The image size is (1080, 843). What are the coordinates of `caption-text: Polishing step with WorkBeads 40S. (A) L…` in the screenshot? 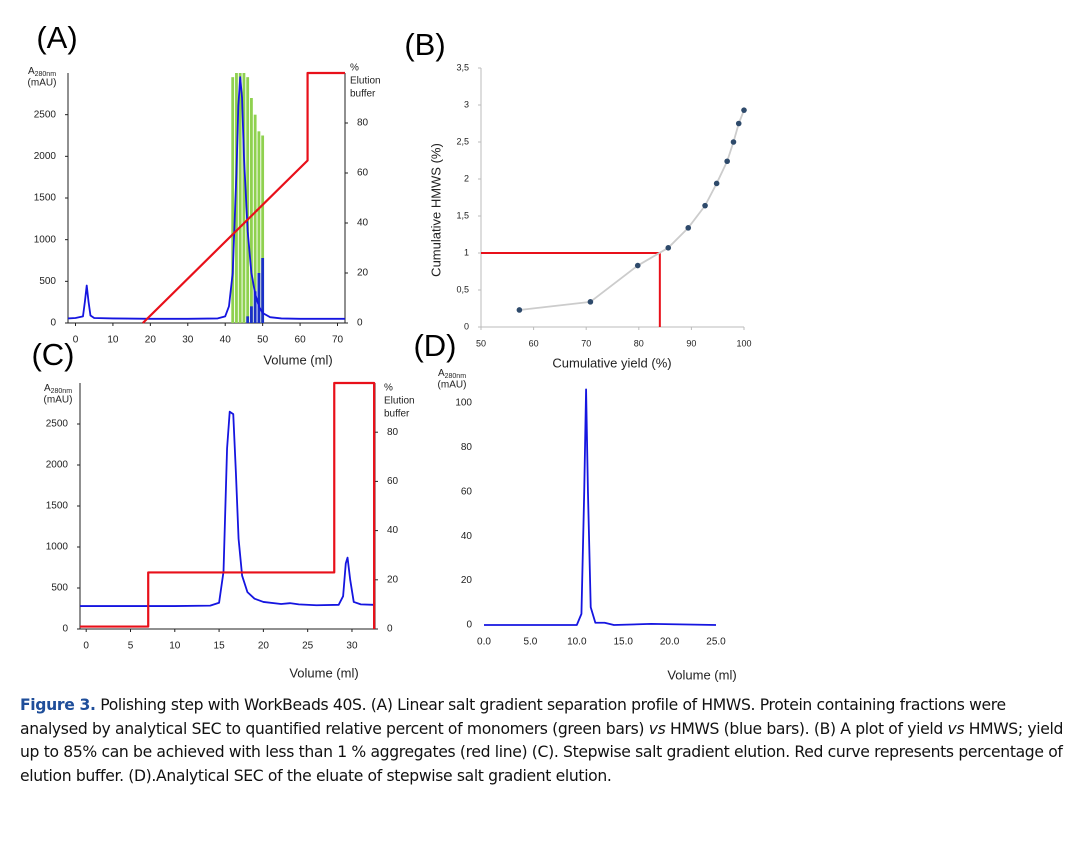 It's located at (513, 717).